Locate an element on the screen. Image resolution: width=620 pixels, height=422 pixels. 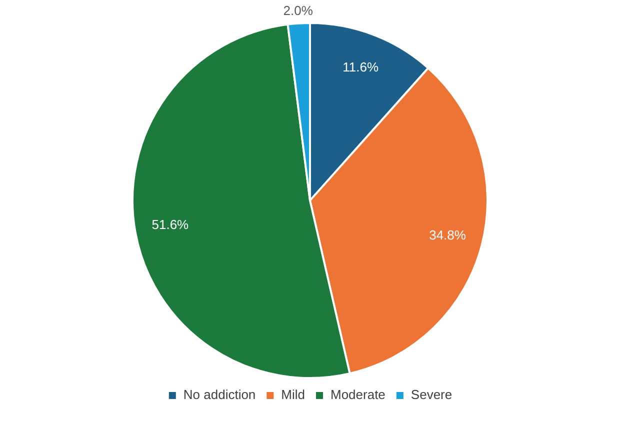
data-label: 2.0% is located at coordinates (298, 10).